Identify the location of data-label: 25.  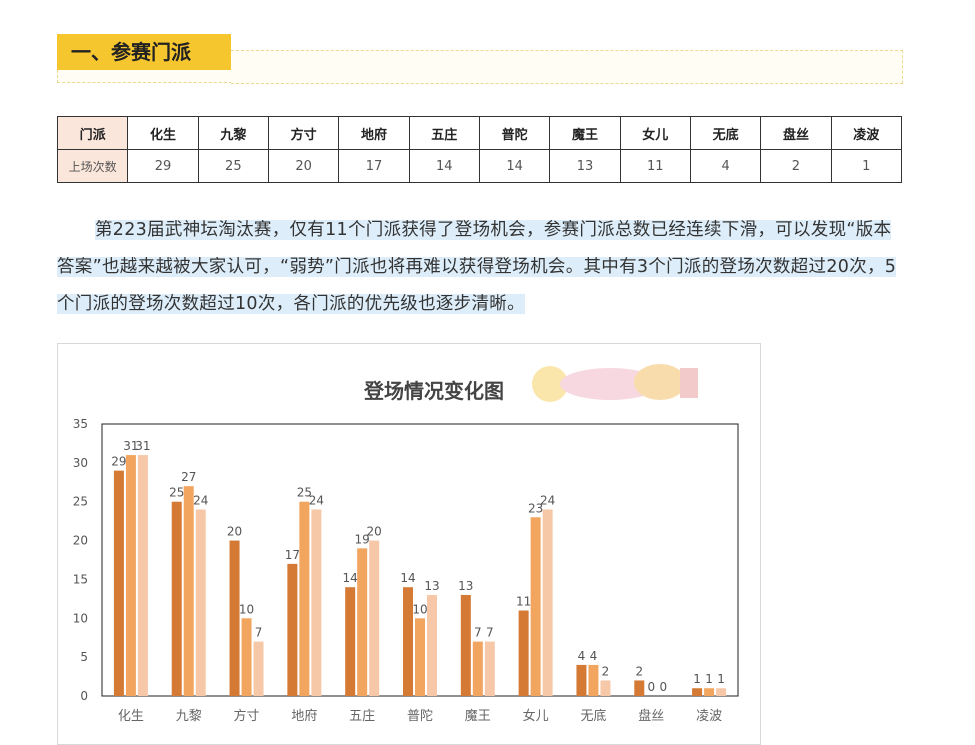
(176, 493).